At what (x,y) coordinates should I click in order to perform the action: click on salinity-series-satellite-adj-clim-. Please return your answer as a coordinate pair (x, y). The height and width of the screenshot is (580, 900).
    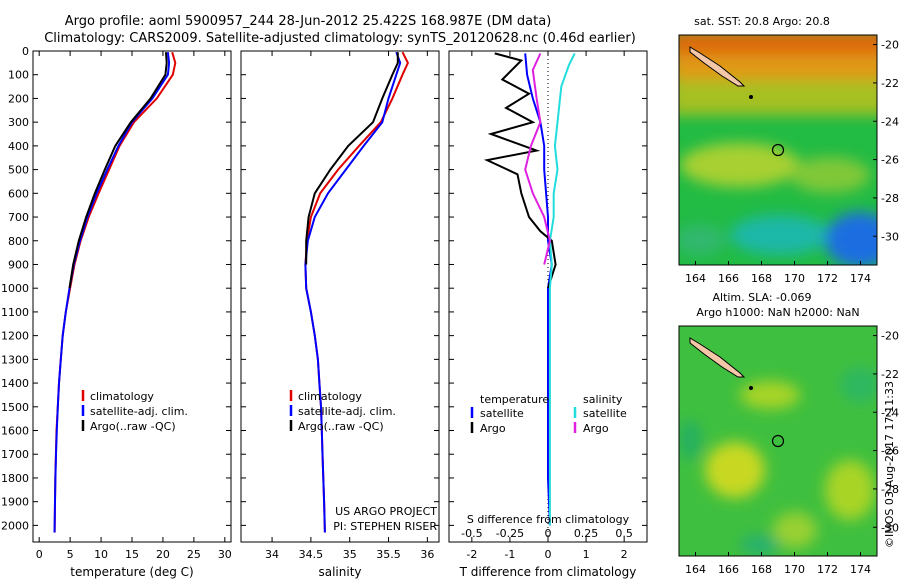
    Looking at the image, I should click on (353, 292).